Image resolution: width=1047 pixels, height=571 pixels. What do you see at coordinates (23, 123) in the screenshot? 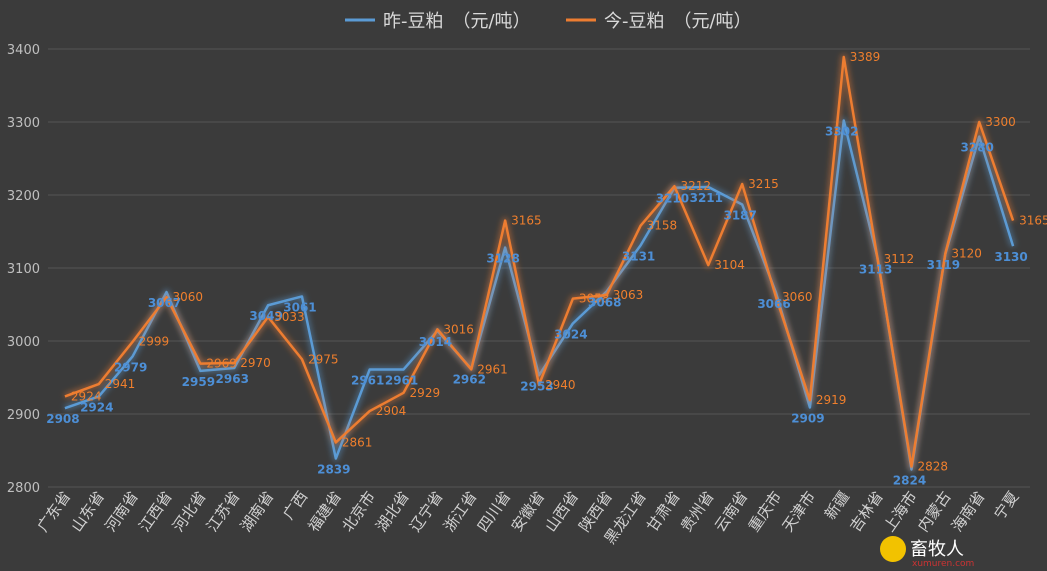
I see `y-tick-label: 3300` at bounding box center [23, 123].